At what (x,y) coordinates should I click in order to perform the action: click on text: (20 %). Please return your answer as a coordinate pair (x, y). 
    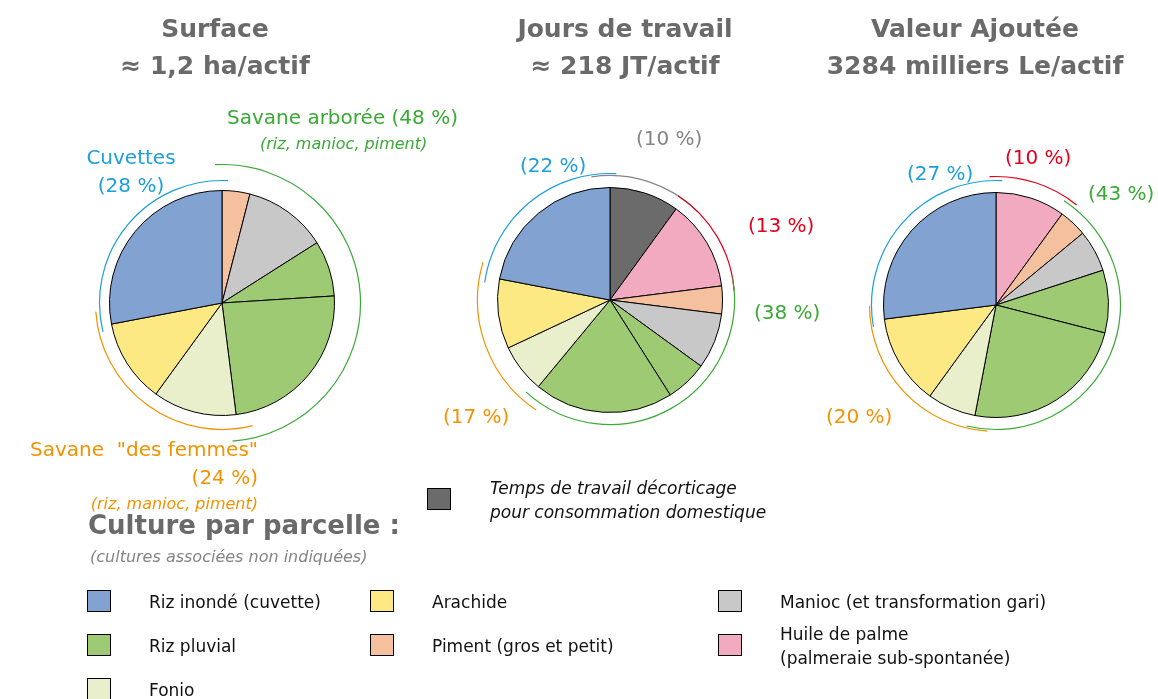
    Looking at the image, I should click on (859, 416).